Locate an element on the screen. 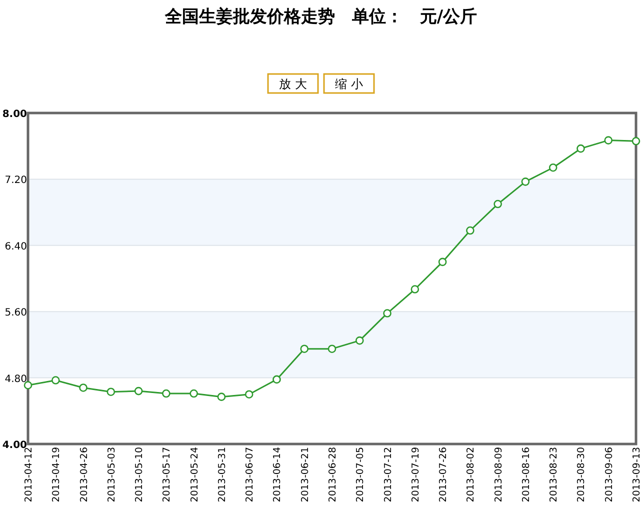 The width and height of the screenshot is (642, 505). x-tick-label: 2013-06-07 is located at coordinates (250, 474).